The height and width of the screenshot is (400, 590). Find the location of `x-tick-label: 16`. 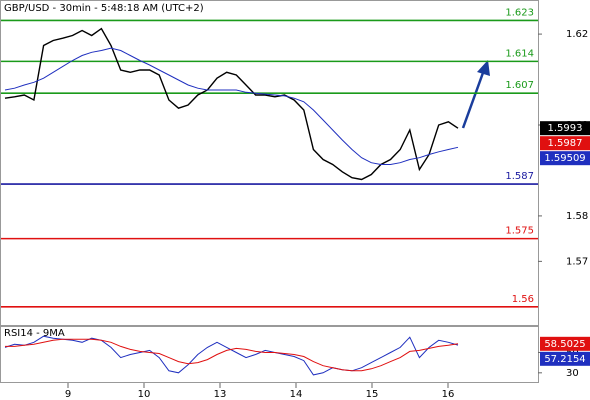

x-tick-label: 16 is located at coordinates (448, 394).